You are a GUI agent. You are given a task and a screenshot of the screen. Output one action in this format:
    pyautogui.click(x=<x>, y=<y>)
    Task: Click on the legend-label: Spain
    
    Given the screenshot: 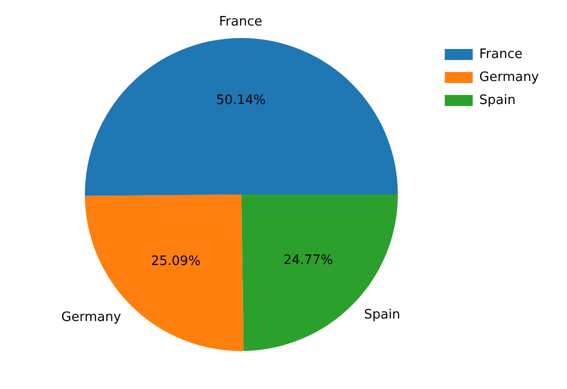 What is the action you would take?
    pyautogui.click(x=497, y=100)
    